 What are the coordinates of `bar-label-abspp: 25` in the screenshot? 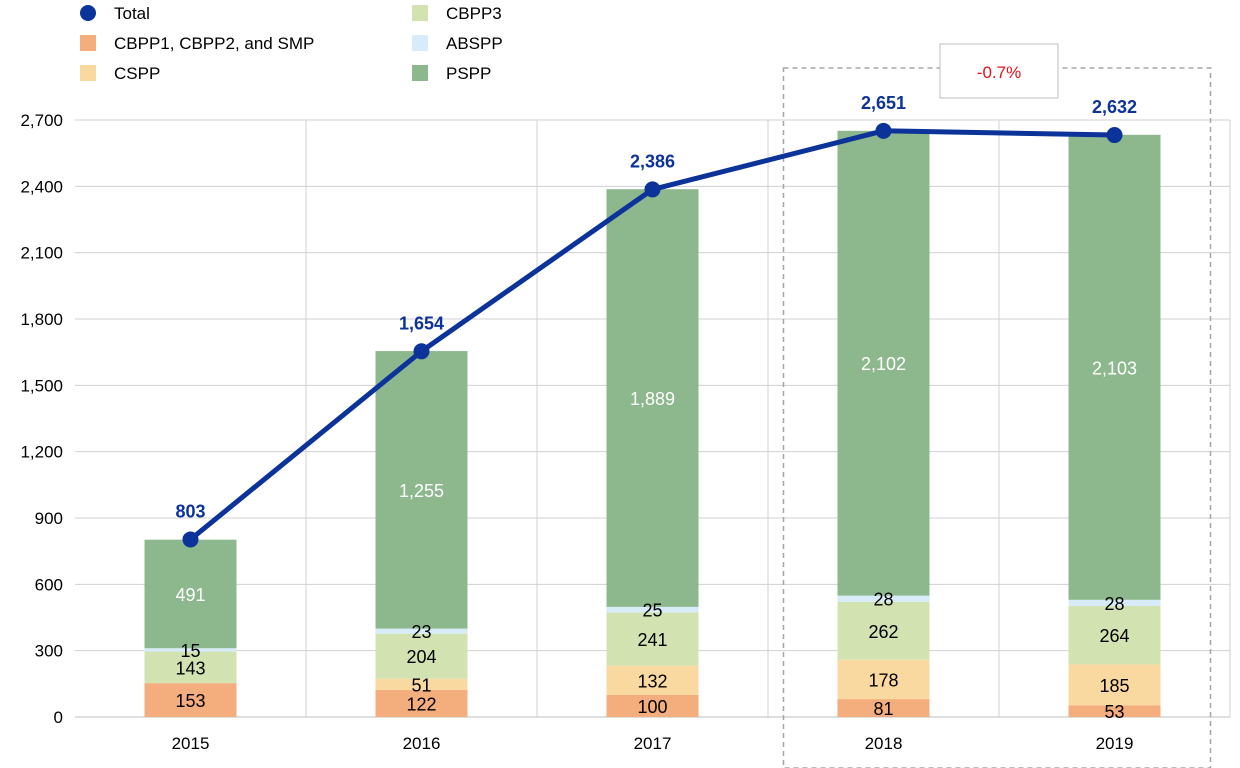 It's located at (652, 611).